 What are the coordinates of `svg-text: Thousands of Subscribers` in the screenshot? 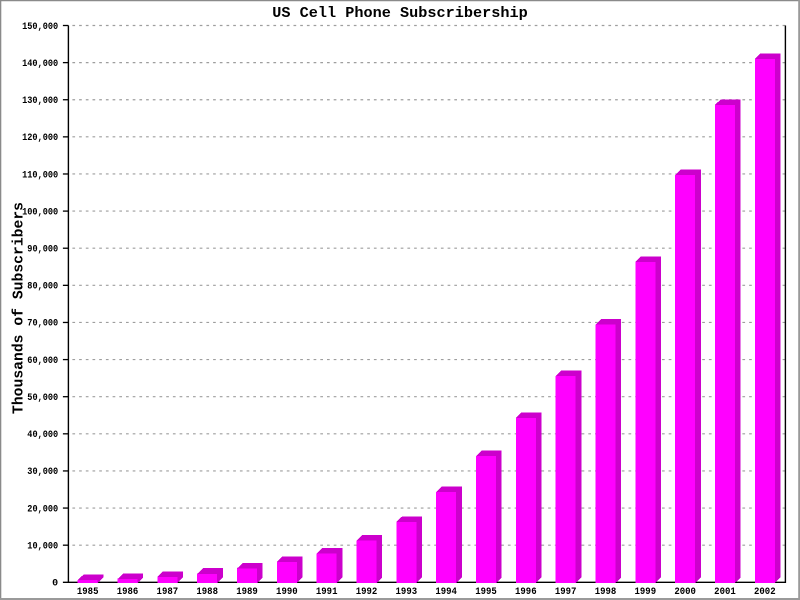 It's located at (18, 308).